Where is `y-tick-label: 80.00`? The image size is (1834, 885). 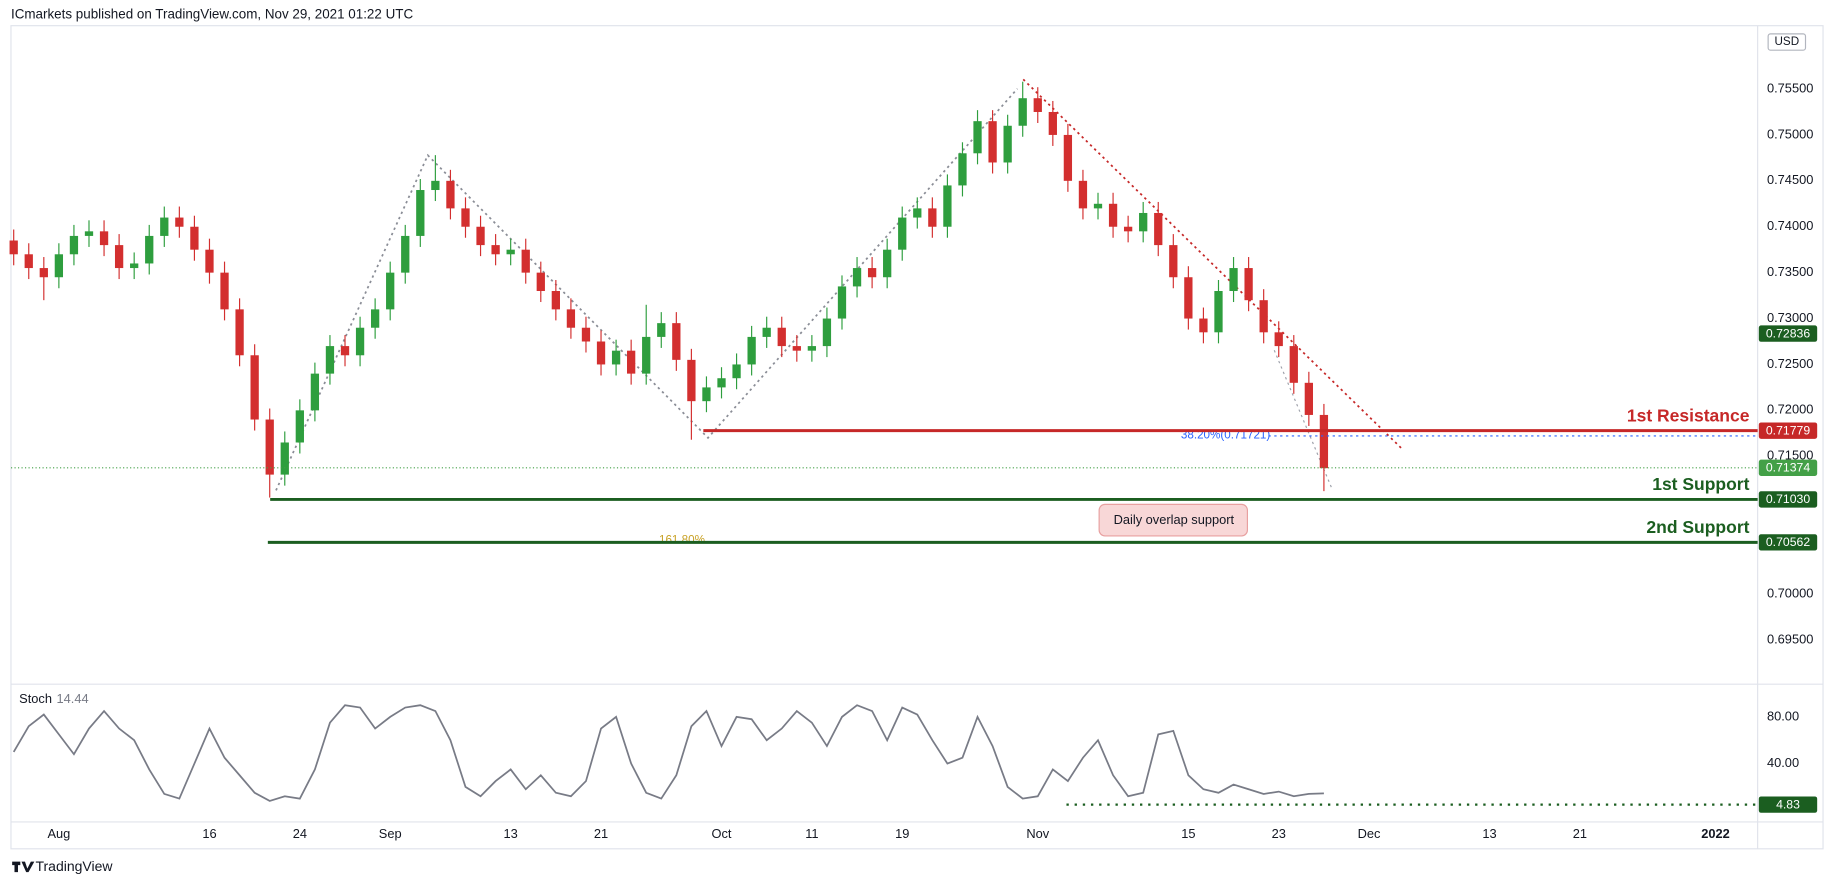
y-tick-label: 80.00 is located at coordinates (1783, 715).